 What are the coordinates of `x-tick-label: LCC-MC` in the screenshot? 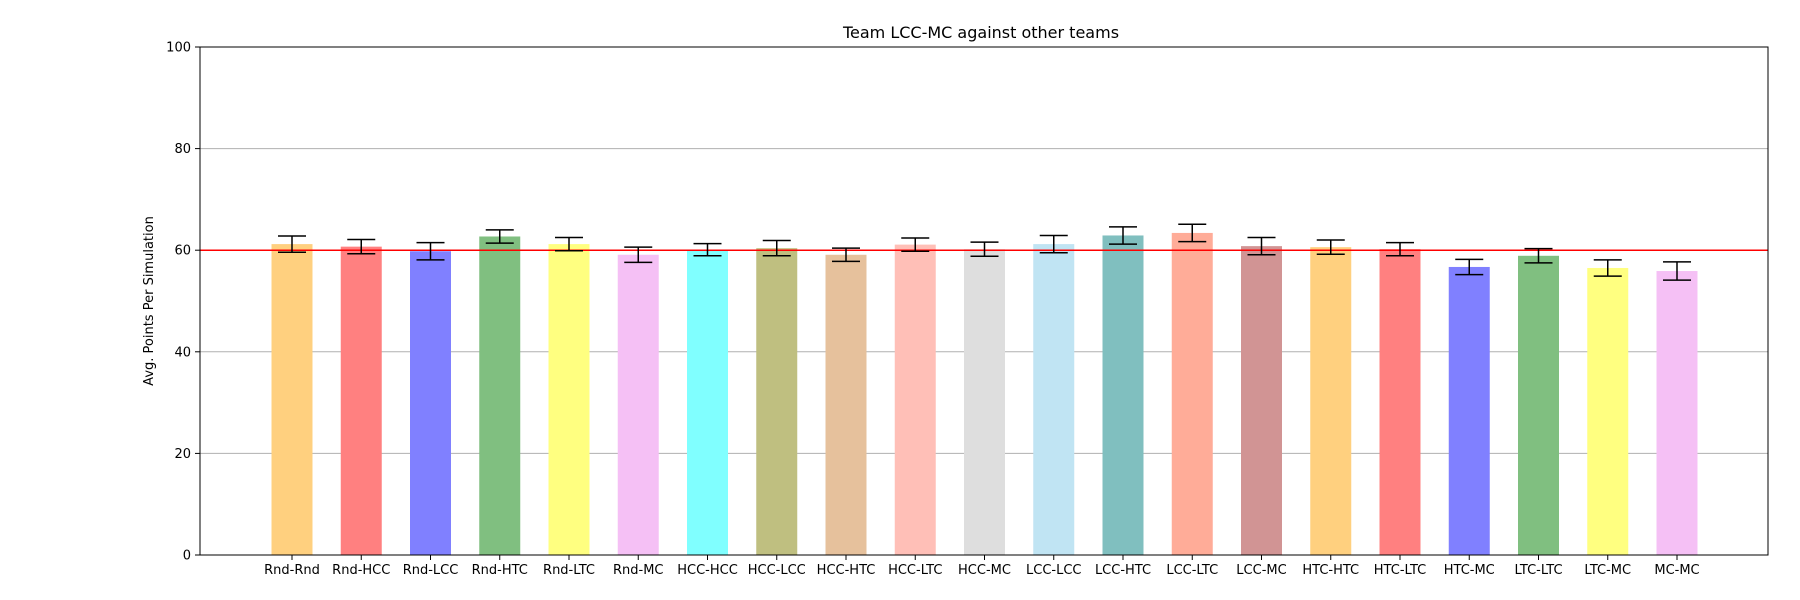 It's located at (1261, 570).